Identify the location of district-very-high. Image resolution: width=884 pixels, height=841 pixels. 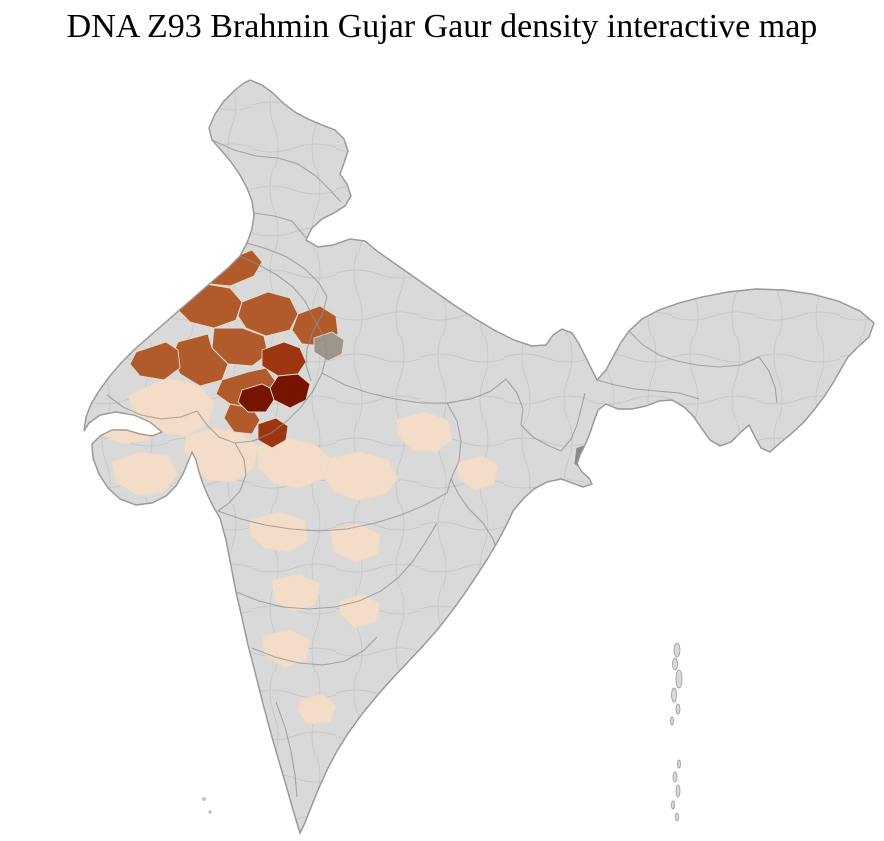
(256, 398).